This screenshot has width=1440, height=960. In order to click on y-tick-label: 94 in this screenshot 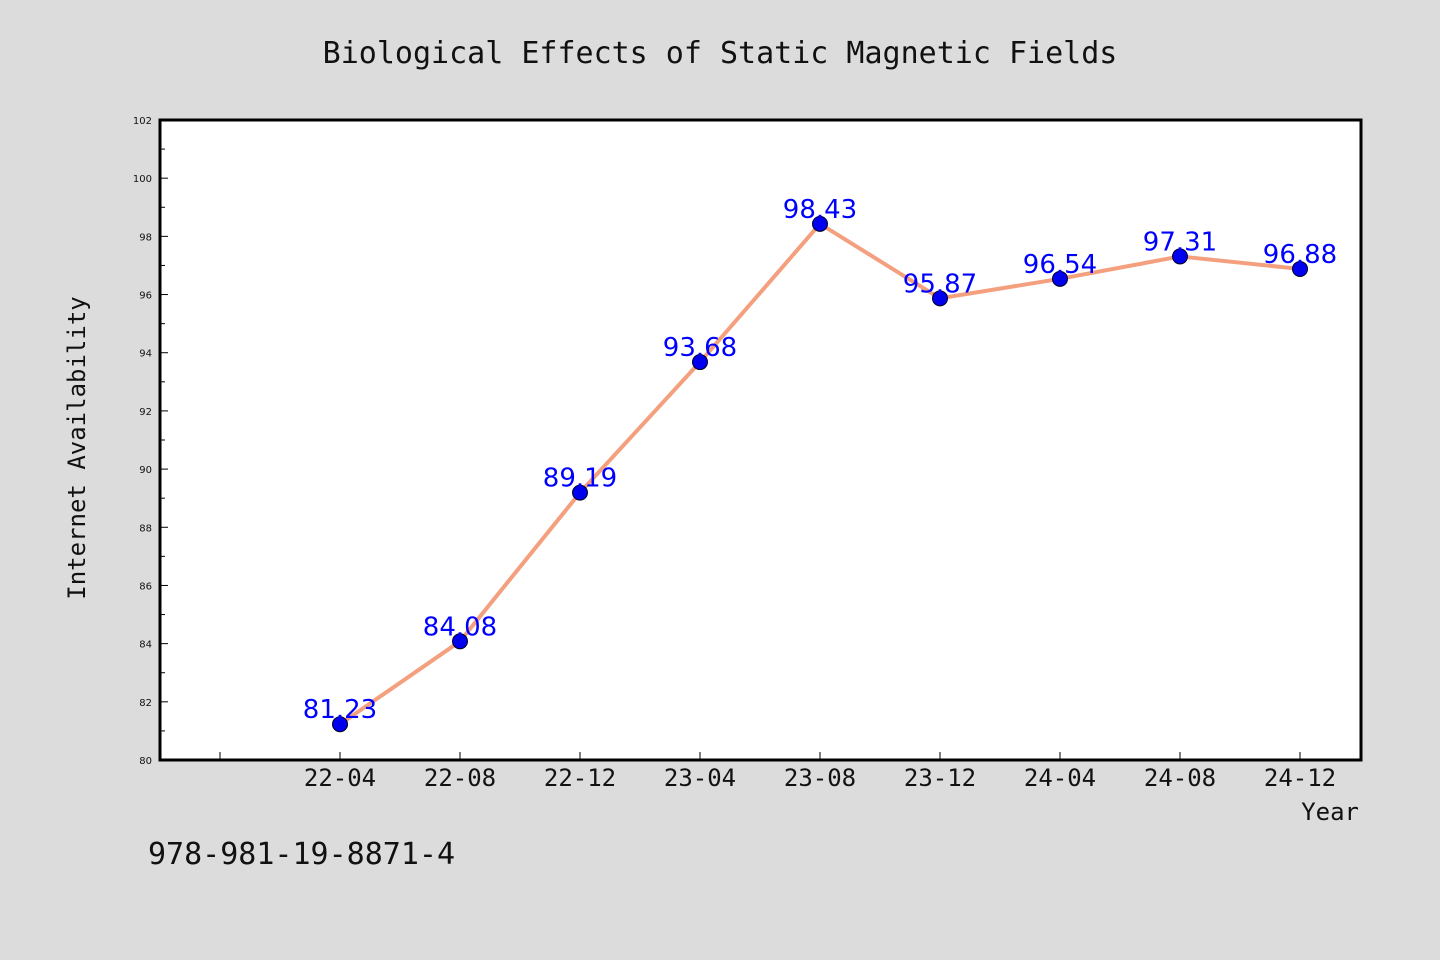, I will do `click(145, 354)`.